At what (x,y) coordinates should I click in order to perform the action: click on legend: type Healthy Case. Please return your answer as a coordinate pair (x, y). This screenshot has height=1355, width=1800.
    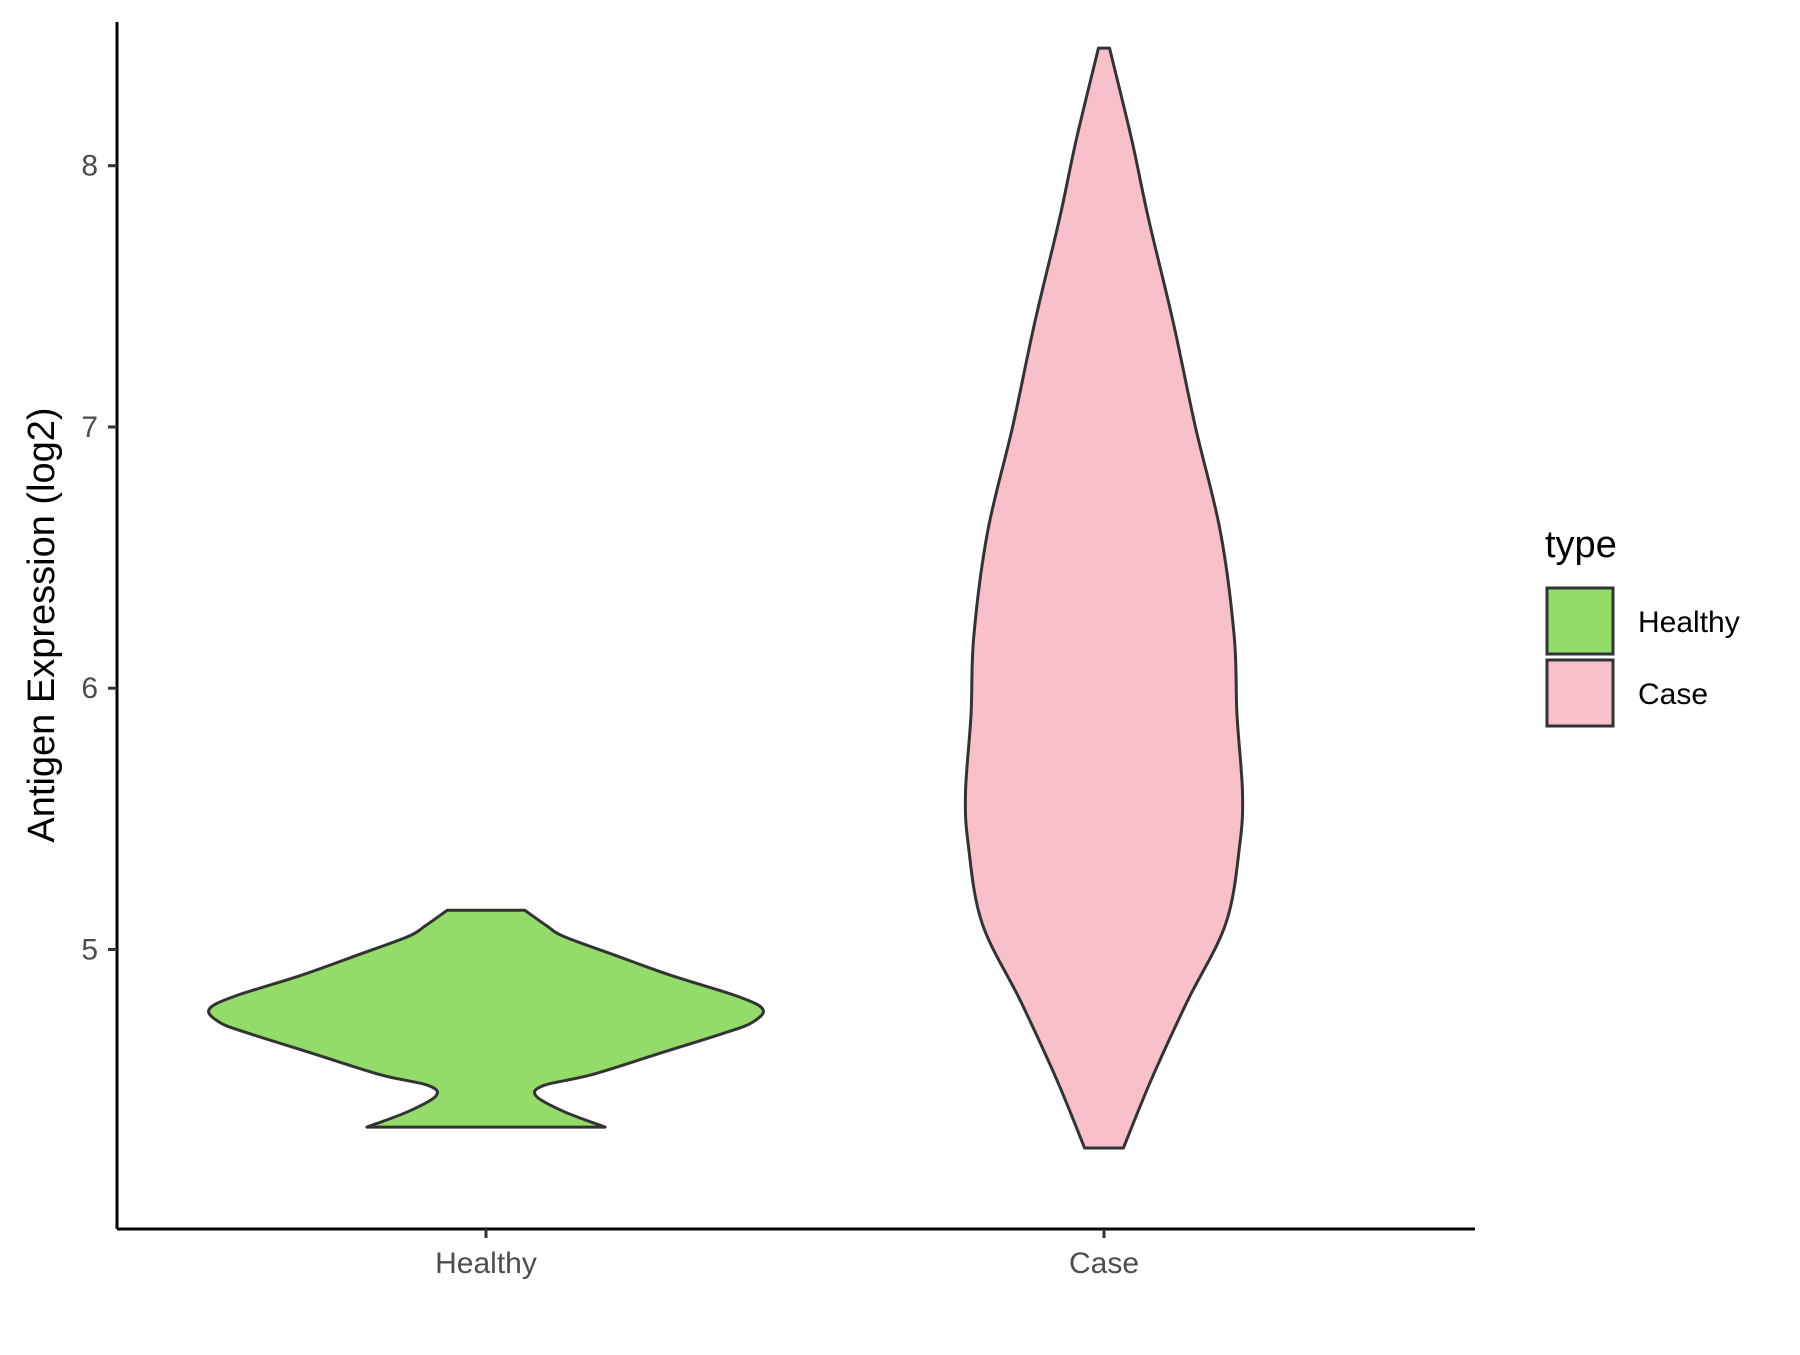
    Looking at the image, I should click on (1642, 626).